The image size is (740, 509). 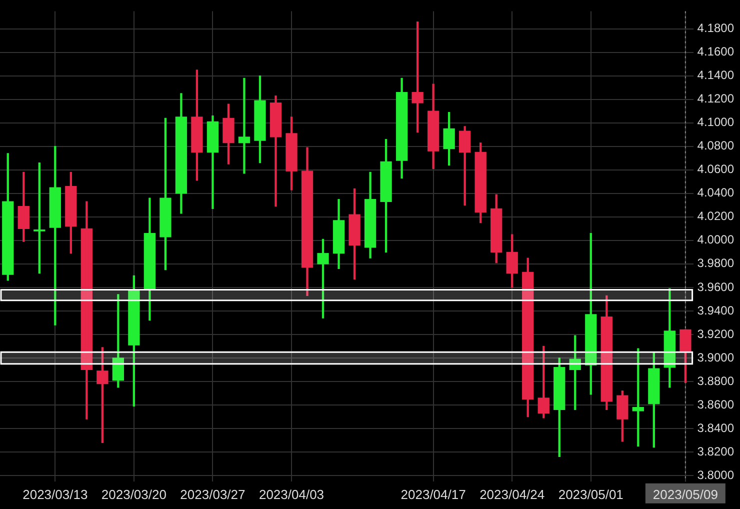 What do you see at coordinates (213, 494) in the screenshot?
I see `x-tick-label: 2023/03/27` at bounding box center [213, 494].